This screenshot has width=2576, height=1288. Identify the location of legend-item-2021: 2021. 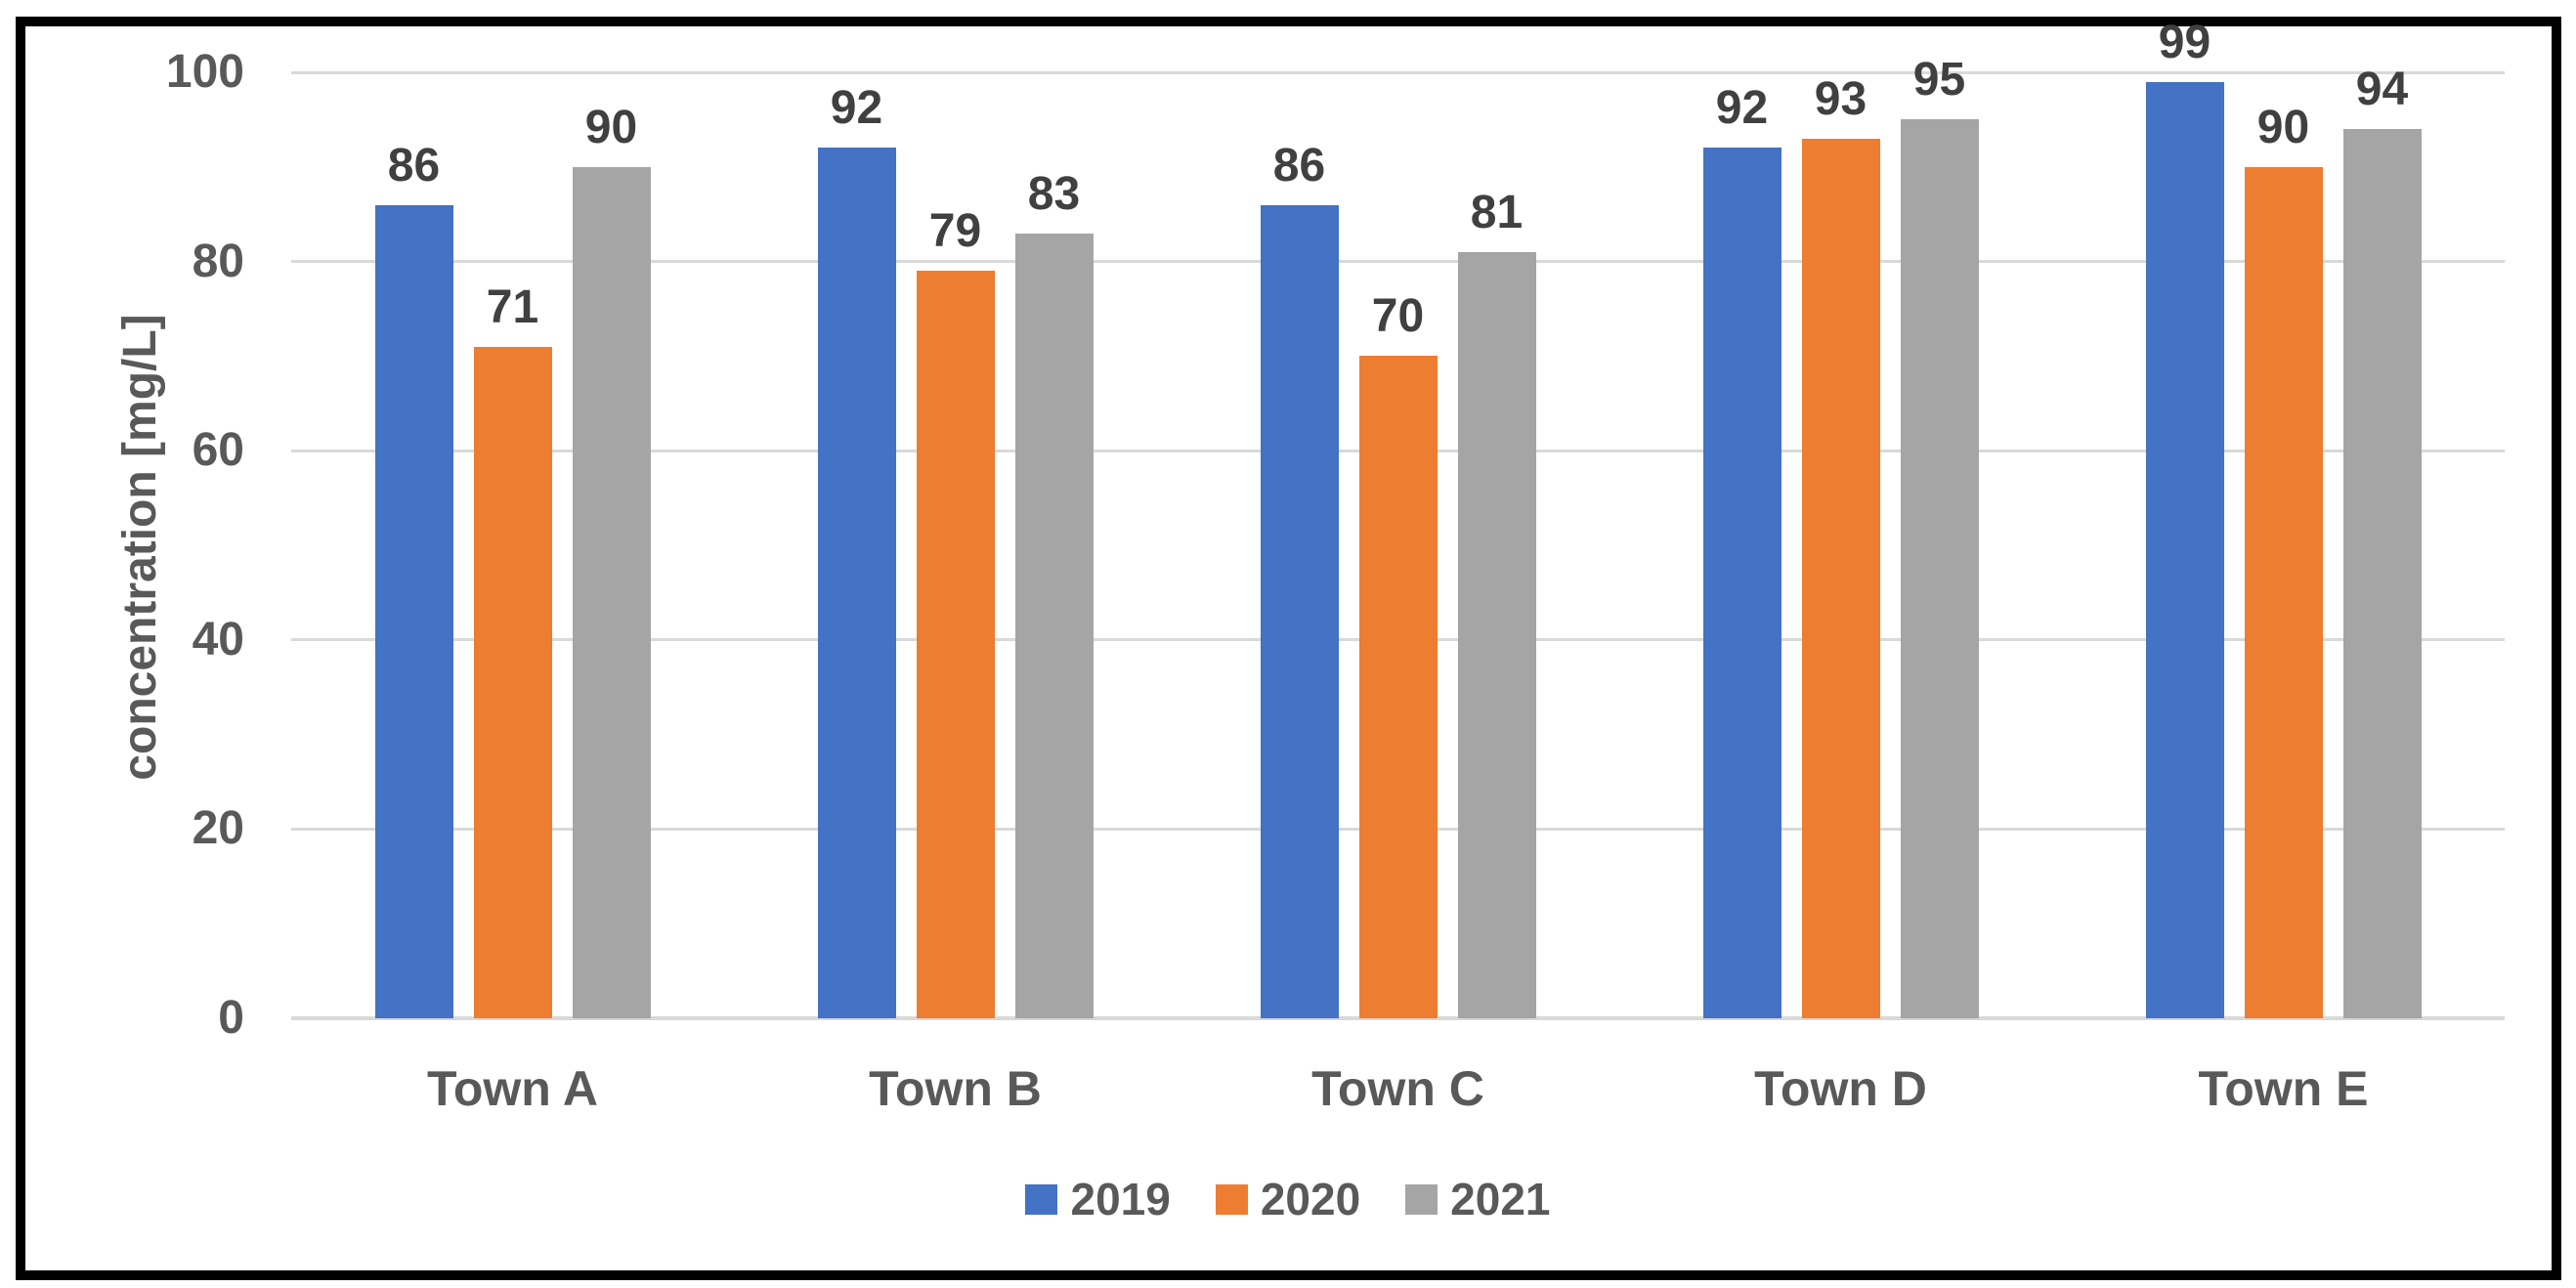
(1478, 1199).